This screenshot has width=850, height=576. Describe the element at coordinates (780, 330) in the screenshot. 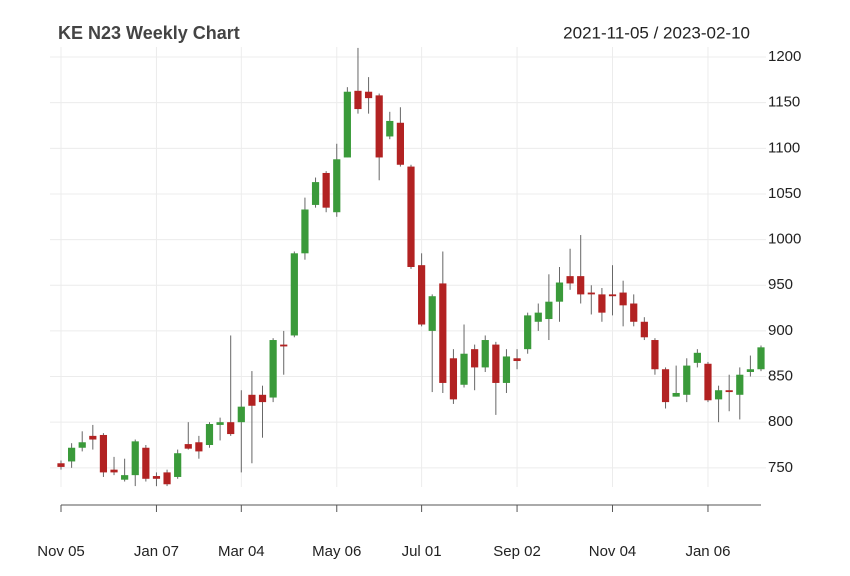

I see `y-tick-label: 900` at that location.